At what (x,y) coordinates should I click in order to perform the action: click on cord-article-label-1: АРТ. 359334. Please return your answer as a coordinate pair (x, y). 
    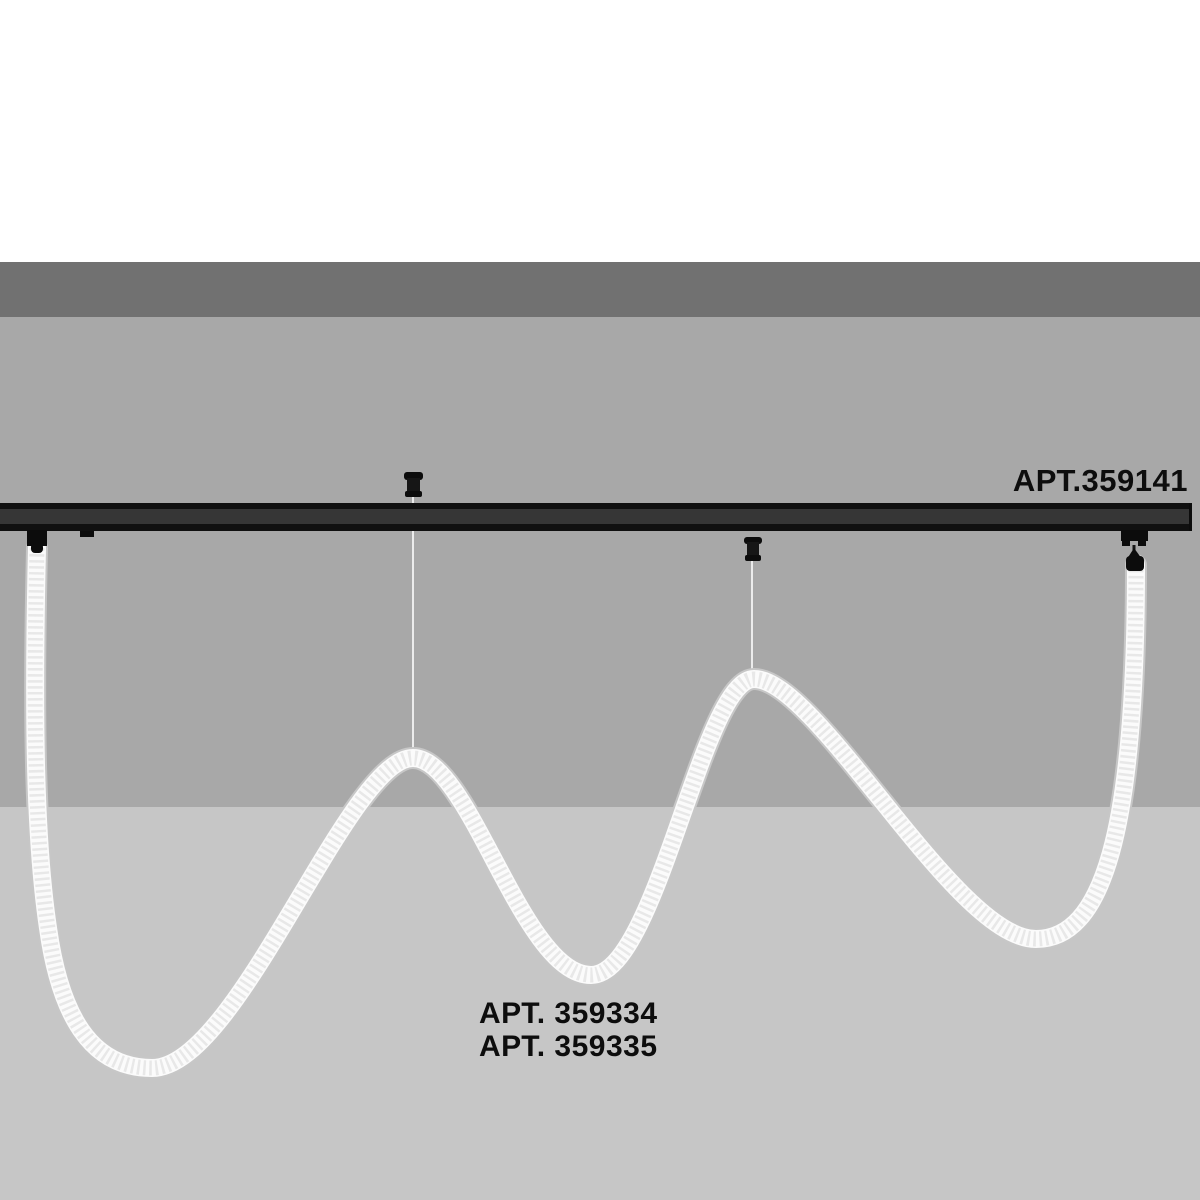
    Looking at the image, I should click on (568, 1013).